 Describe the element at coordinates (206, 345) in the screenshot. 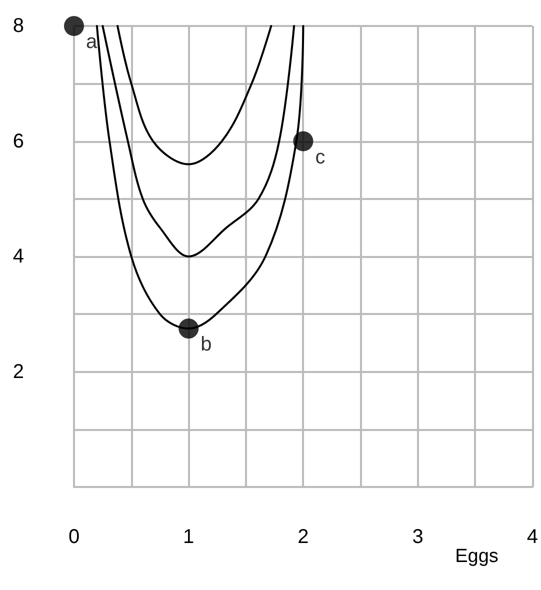

I see `annotation: b` at that location.